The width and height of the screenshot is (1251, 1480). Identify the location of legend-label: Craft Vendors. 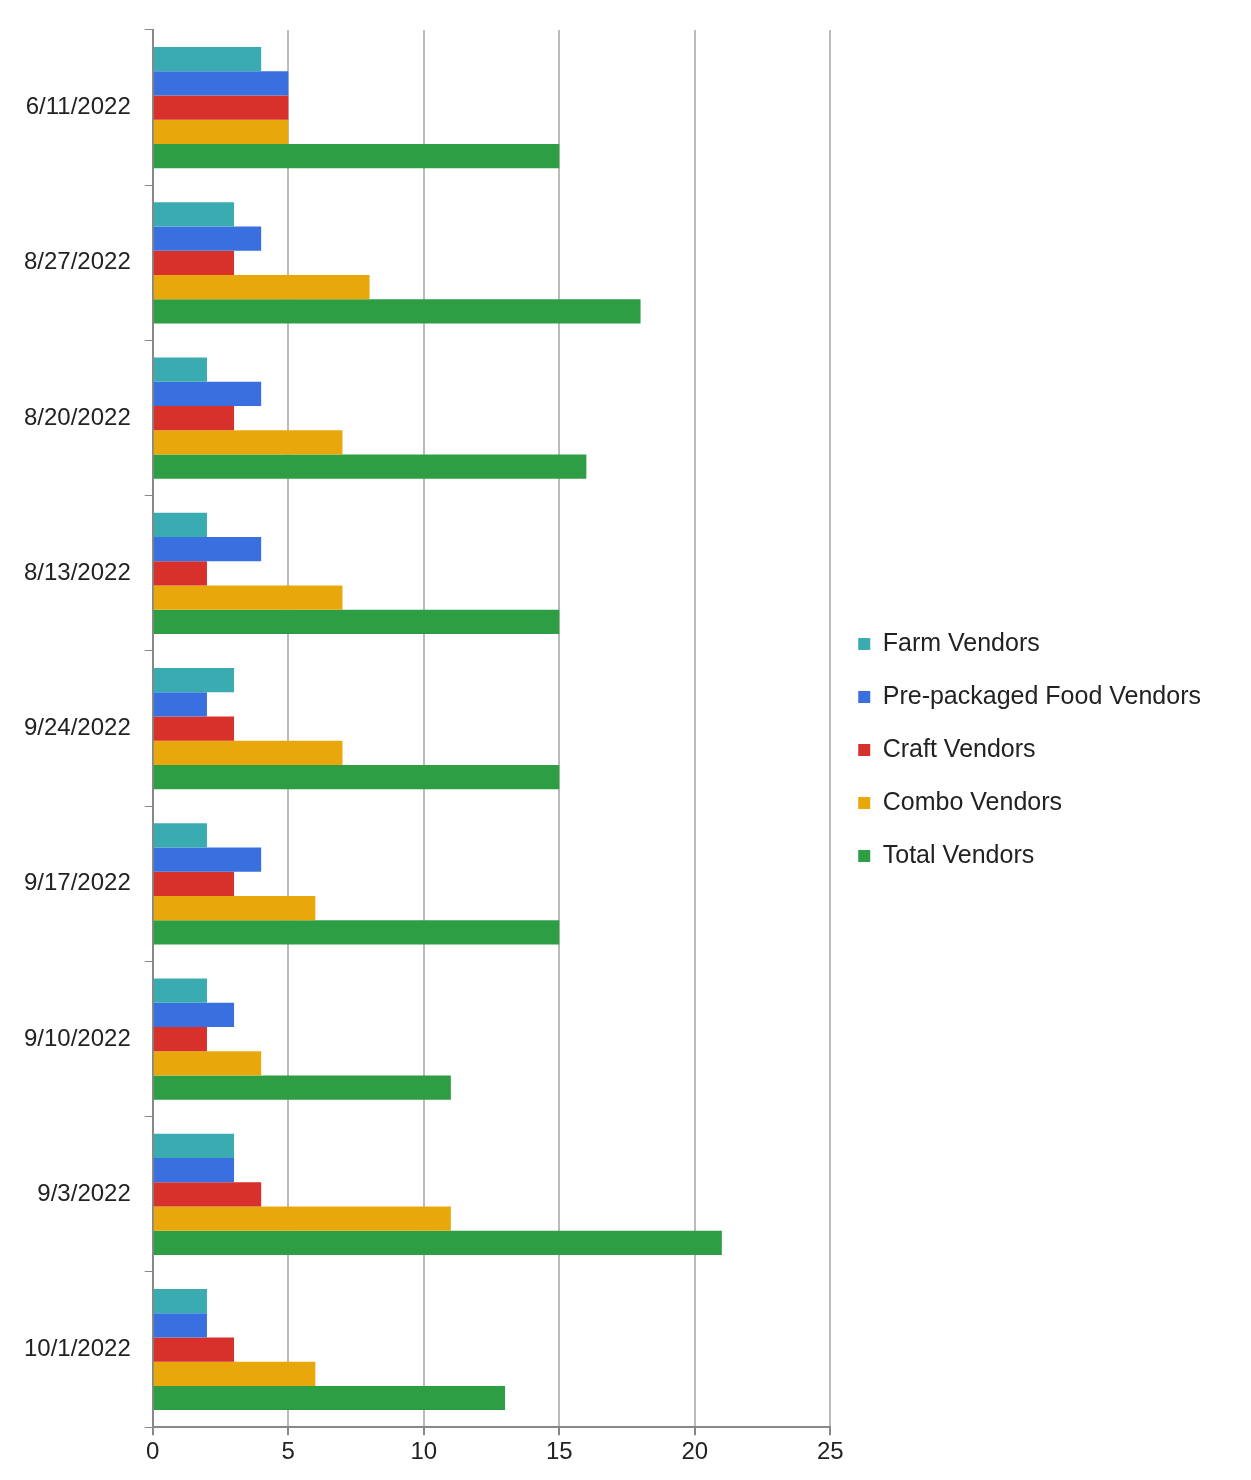
(959, 747).